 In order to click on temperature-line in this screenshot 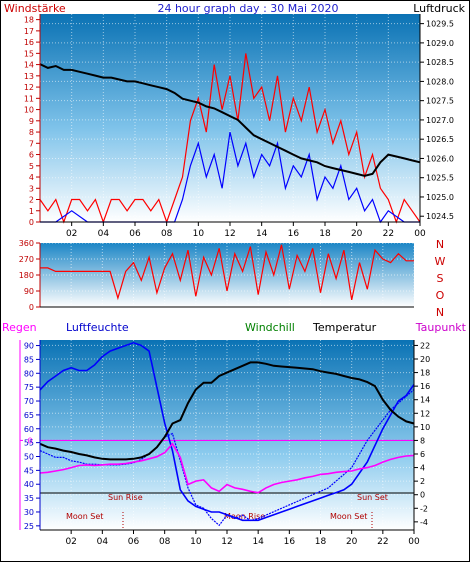, I will do `click(227, 411)`.